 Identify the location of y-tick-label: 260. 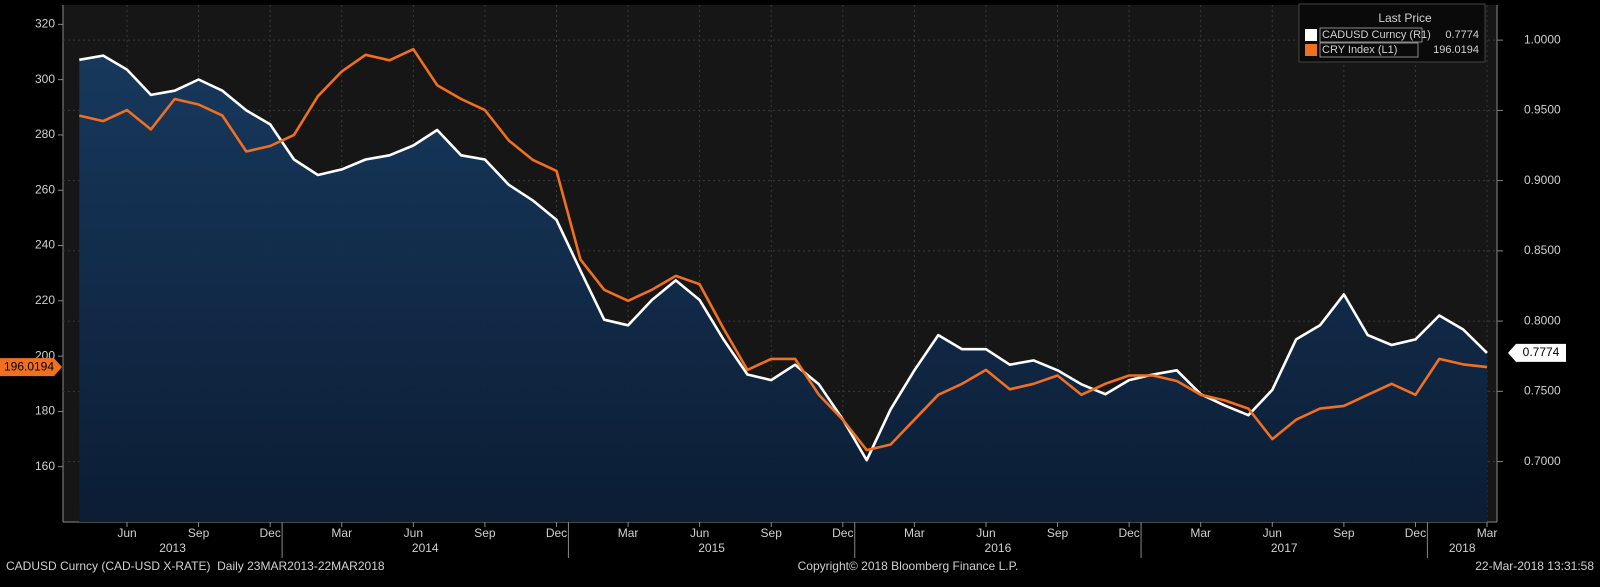
(45, 189).